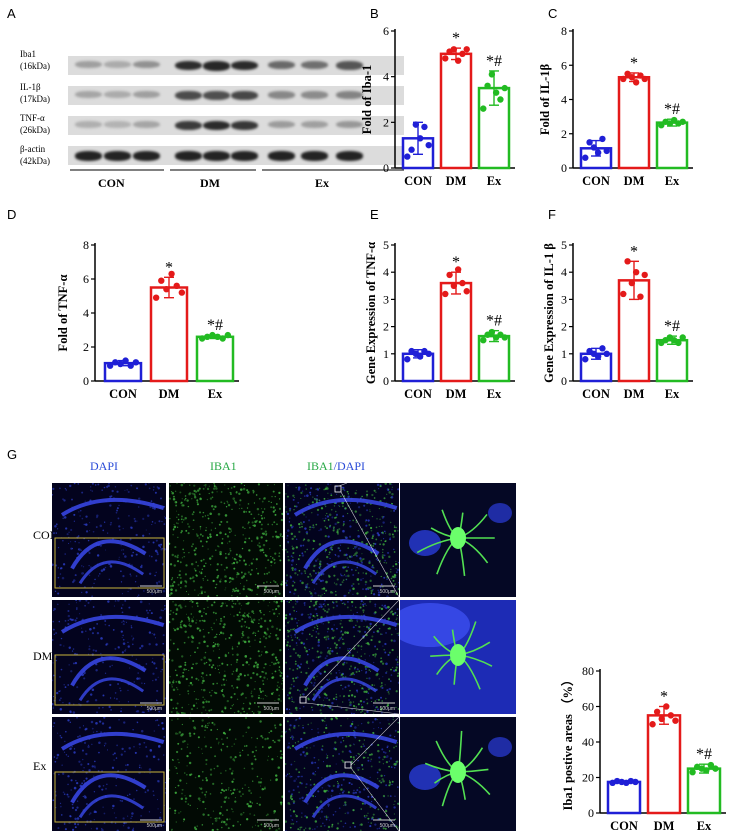  Describe the element at coordinates (458, 774) in the screenshot. I see `micrograph-ex-zoom` at that location.